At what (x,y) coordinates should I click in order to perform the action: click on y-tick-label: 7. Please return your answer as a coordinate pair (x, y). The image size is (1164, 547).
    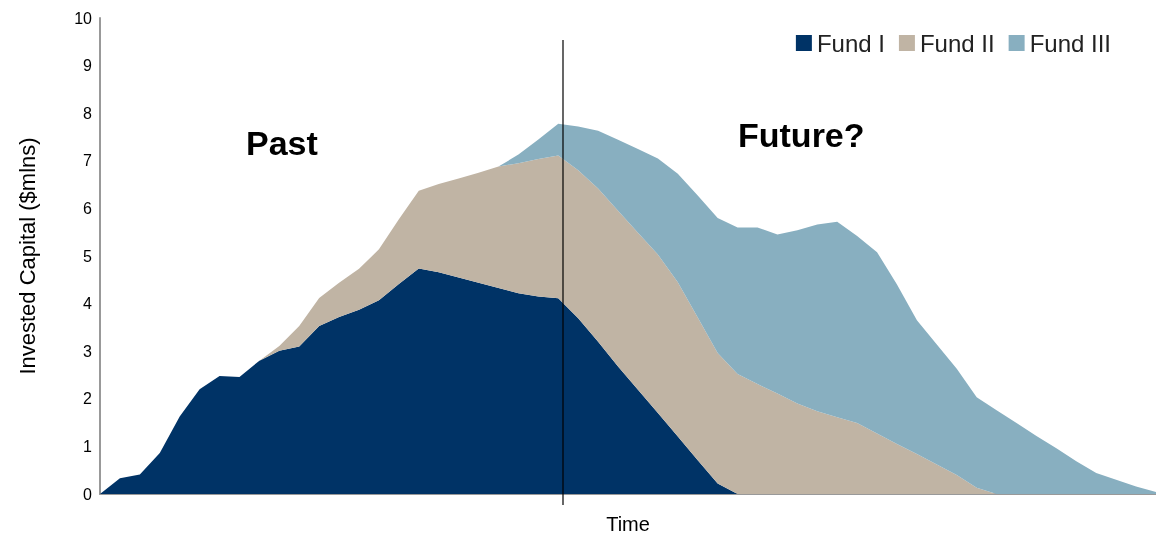
    Looking at the image, I should click on (88, 161).